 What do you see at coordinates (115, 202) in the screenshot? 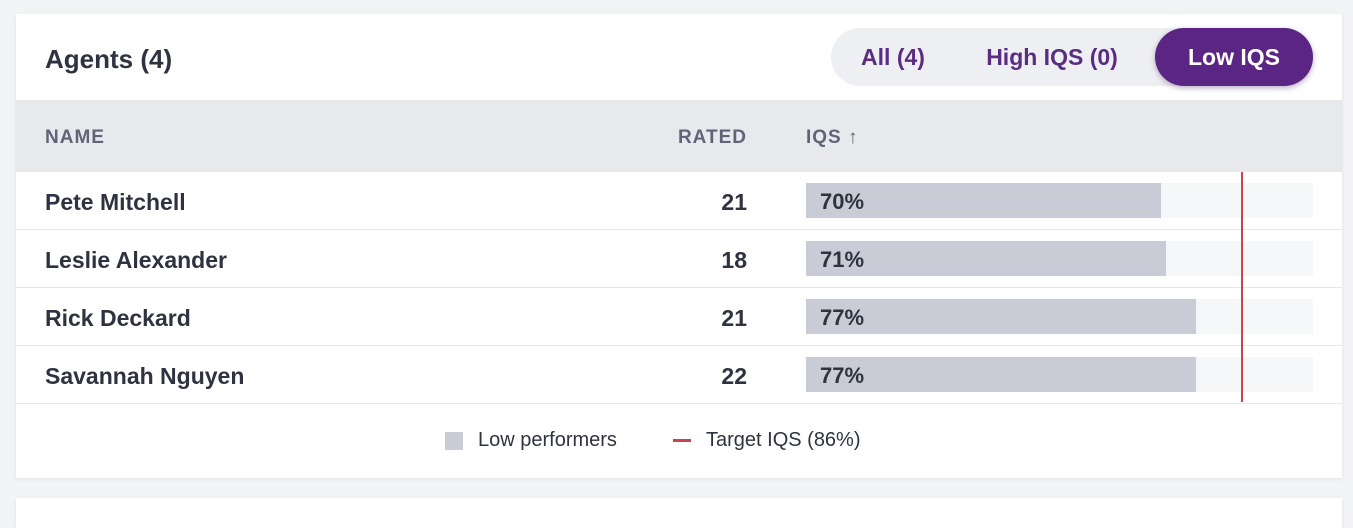
I see `agent-name: Pete Mitchell` at bounding box center [115, 202].